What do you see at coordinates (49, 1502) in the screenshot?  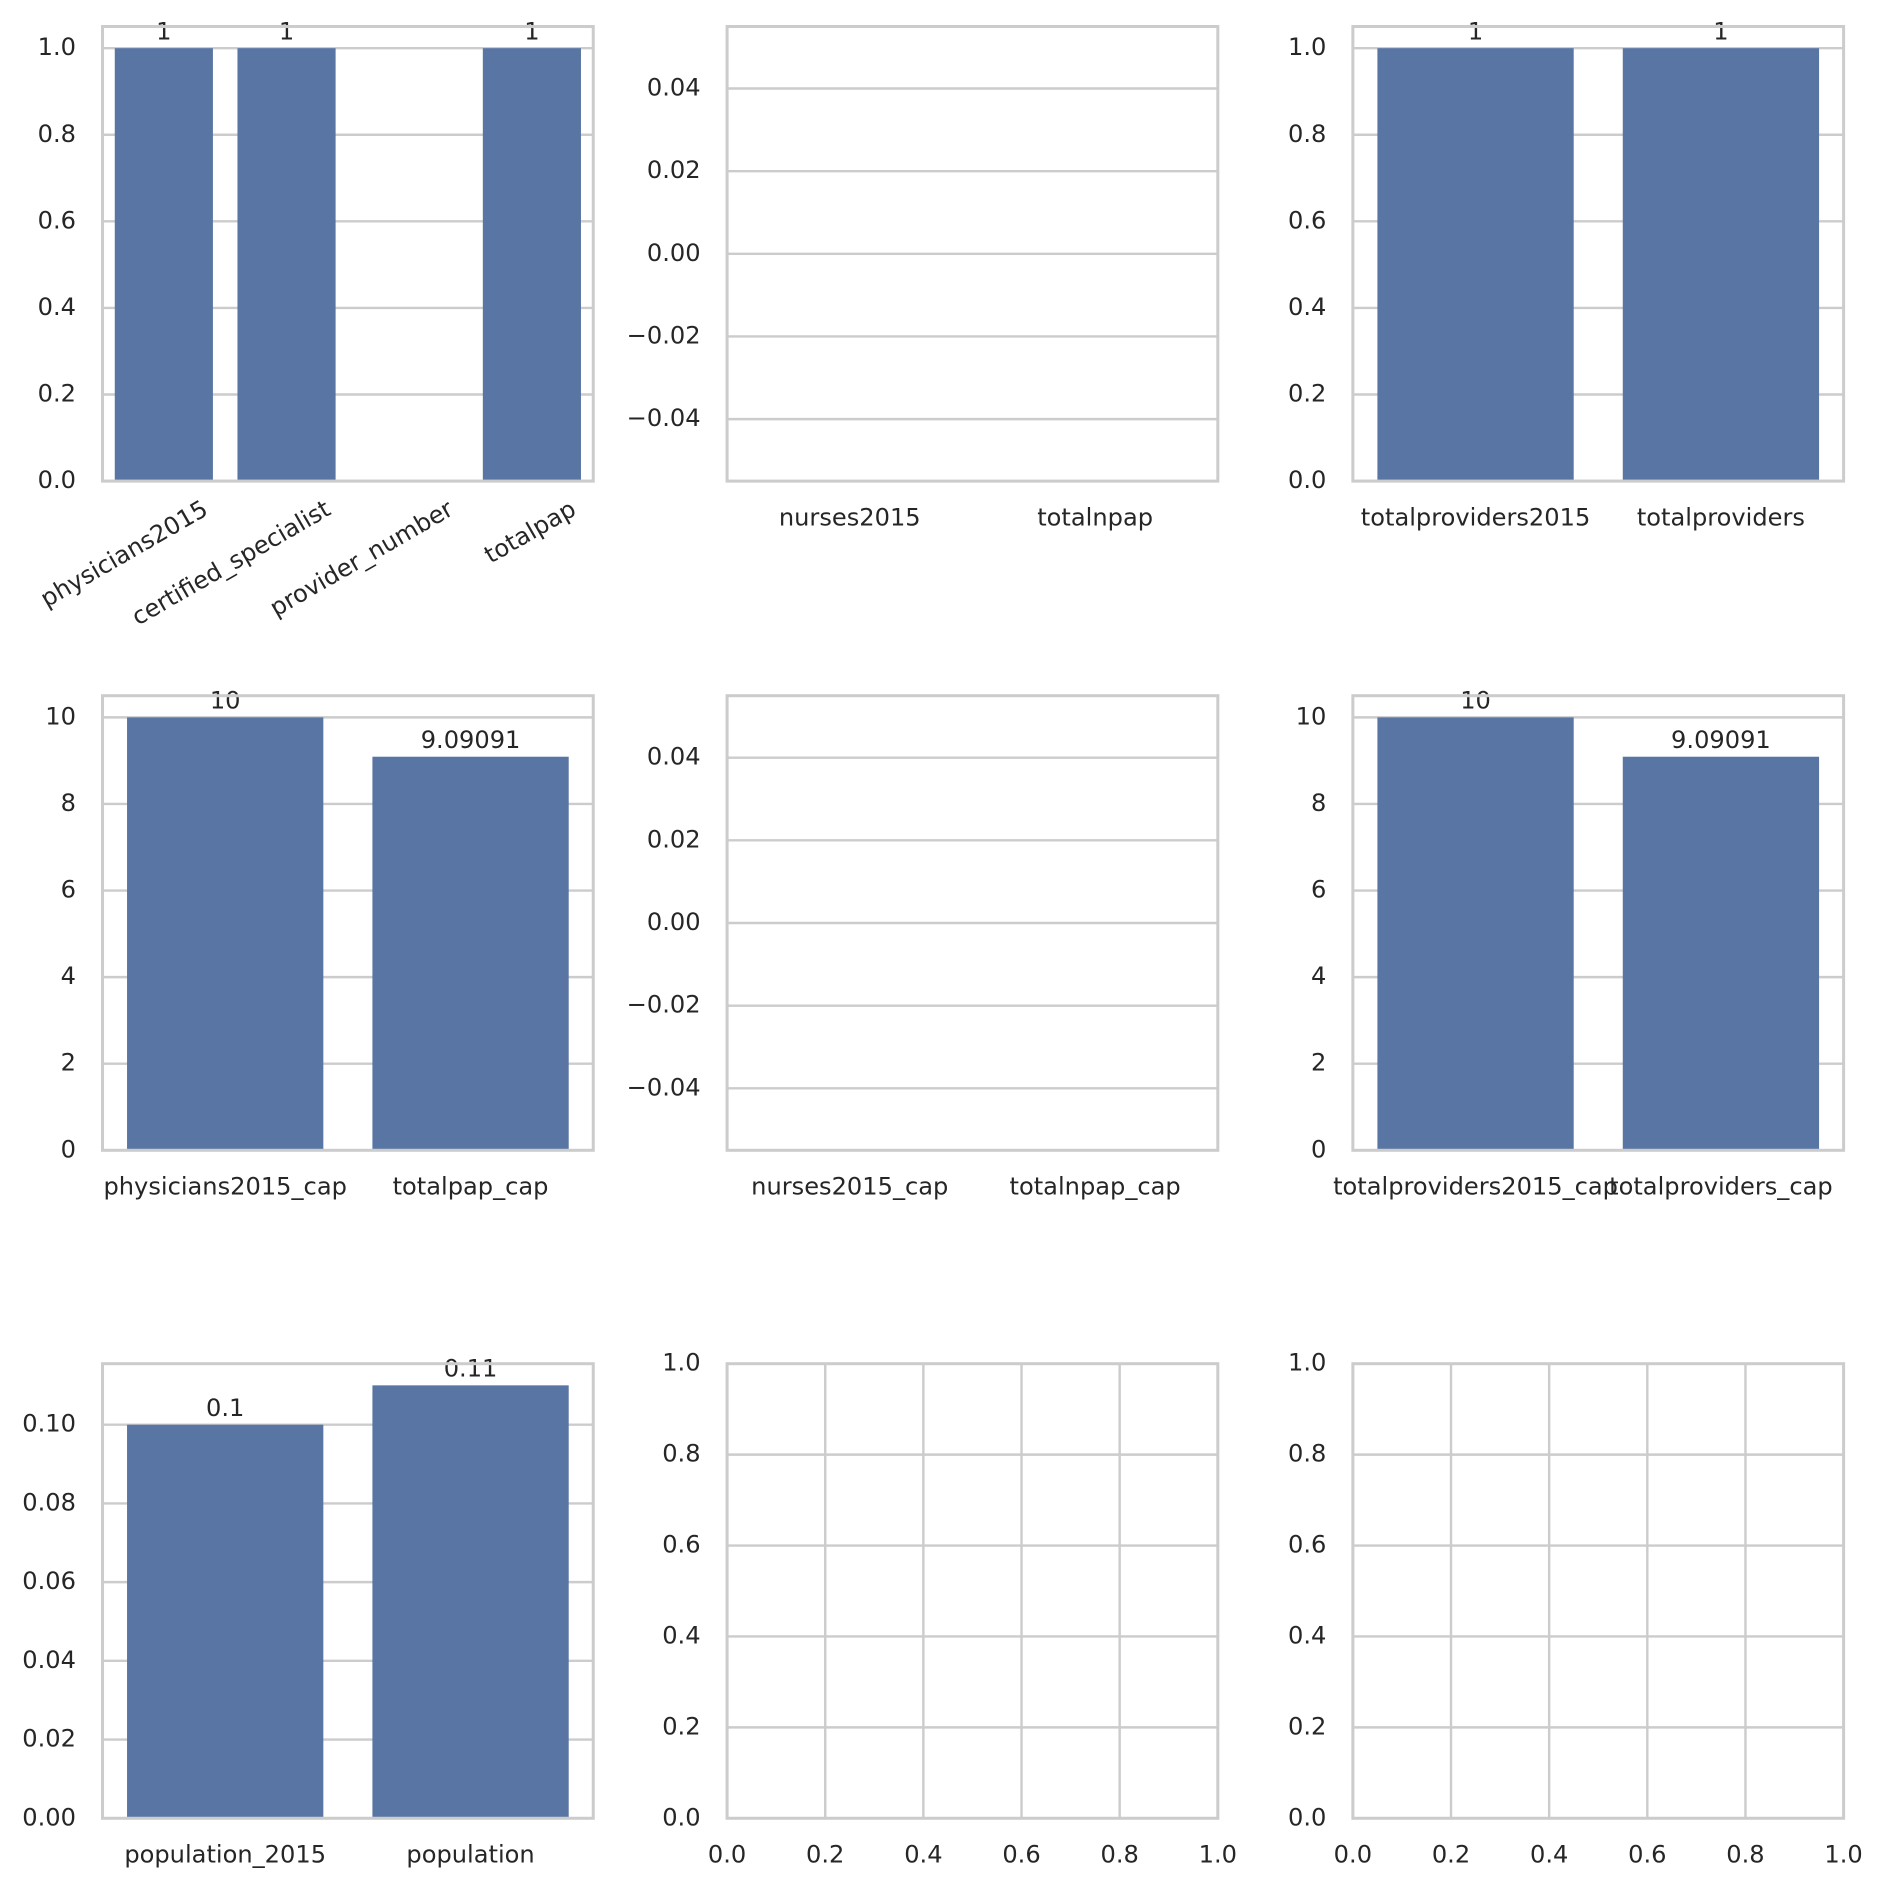 I see `y-tick-label: 0.08` at bounding box center [49, 1502].